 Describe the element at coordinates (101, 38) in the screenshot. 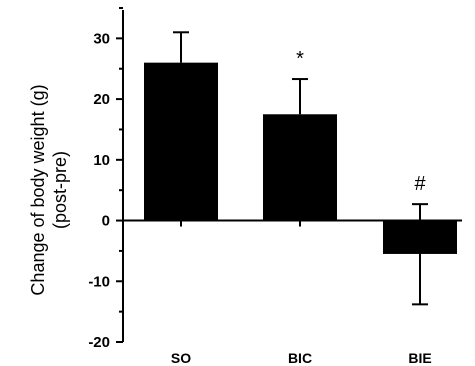

I see `y-tick-label: 30` at that location.